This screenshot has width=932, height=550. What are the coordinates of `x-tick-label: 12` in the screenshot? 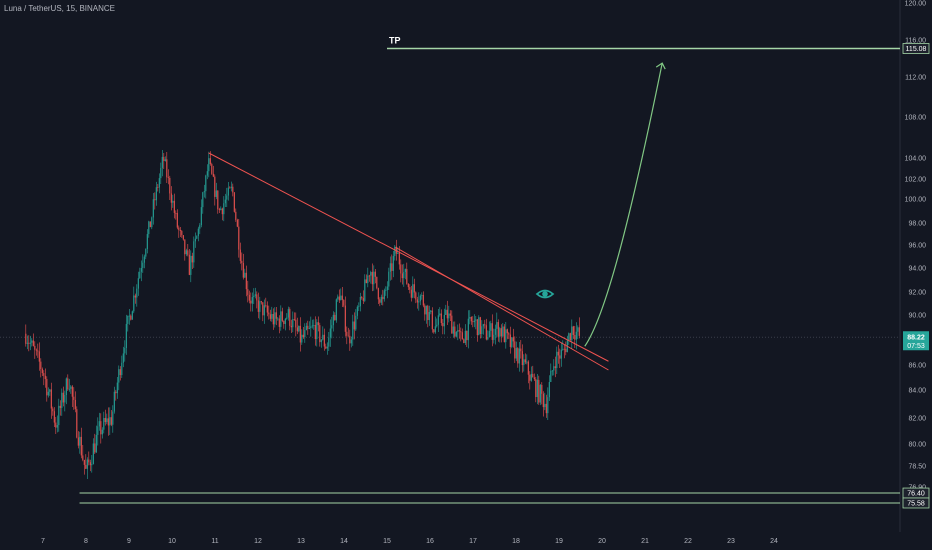 It's located at (258, 541).